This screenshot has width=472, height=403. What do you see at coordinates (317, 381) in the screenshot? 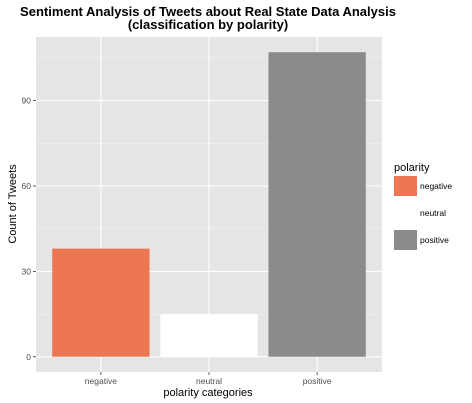
I see `x-tick-label: positive` at bounding box center [317, 381].